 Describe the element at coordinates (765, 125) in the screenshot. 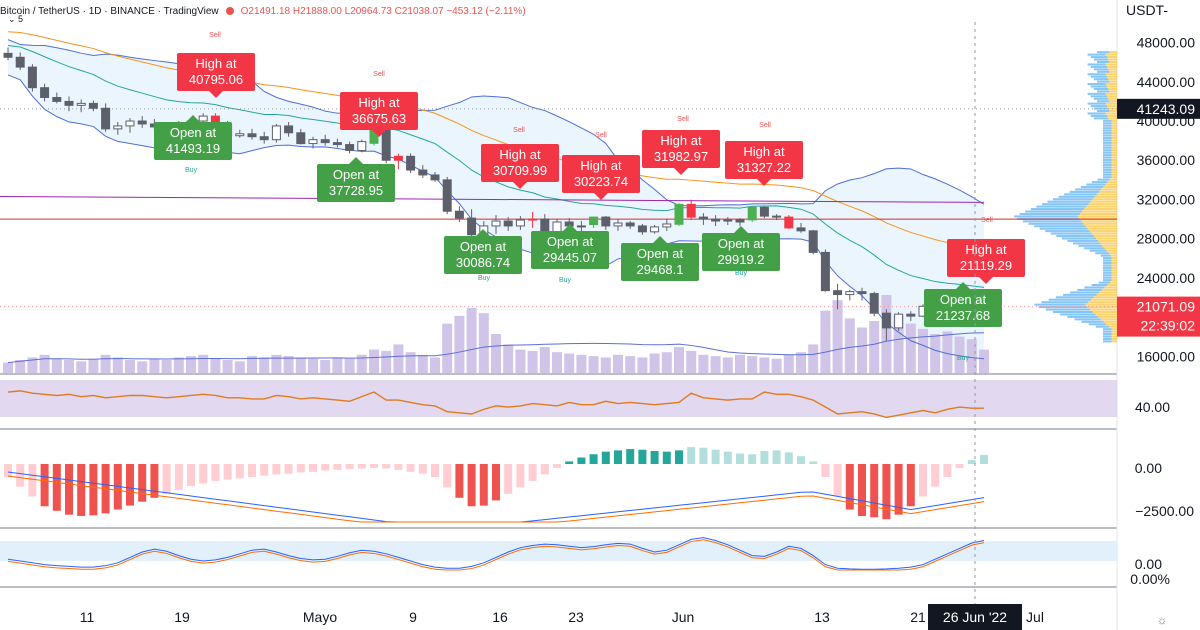

I see `signal-label-sell: Sell` at that location.